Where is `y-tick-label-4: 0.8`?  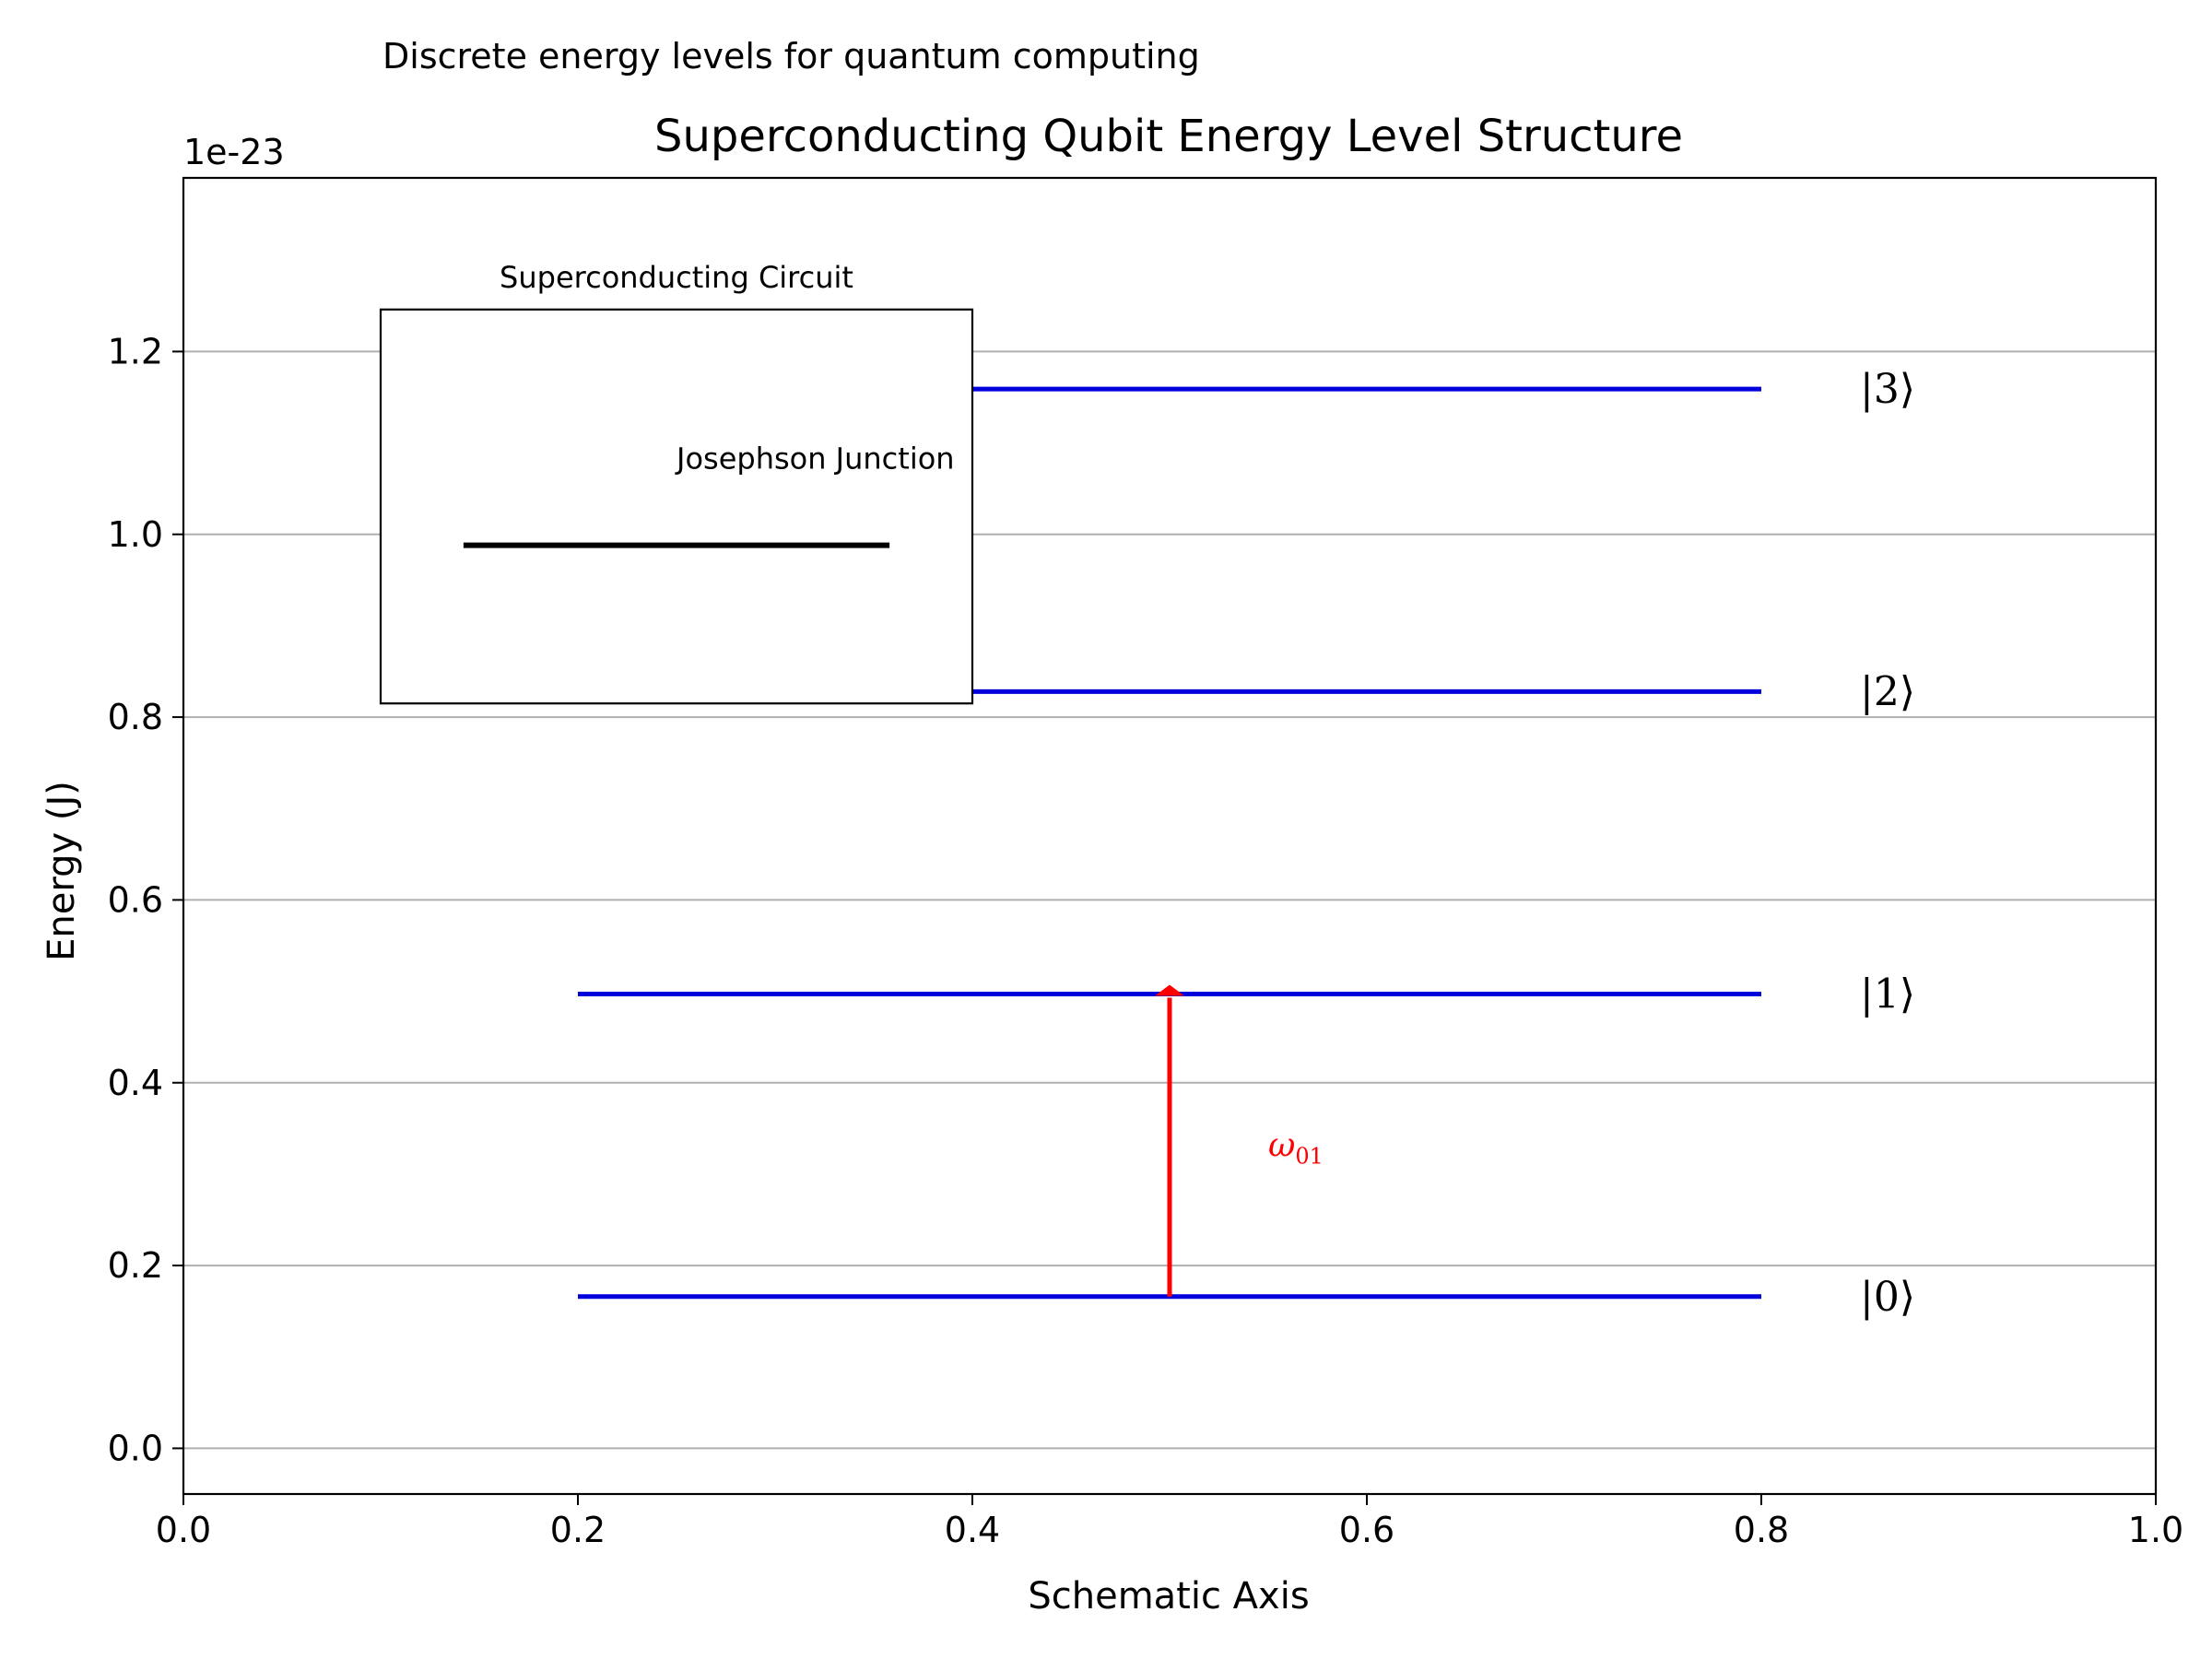
y-tick-label-4: 0.8 is located at coordinates (135, 717).